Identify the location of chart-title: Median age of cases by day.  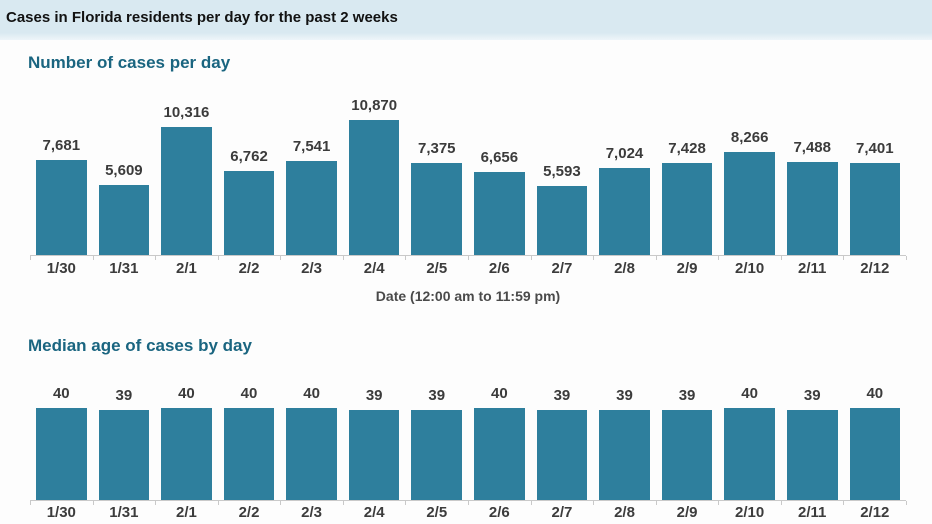
(140, 345).